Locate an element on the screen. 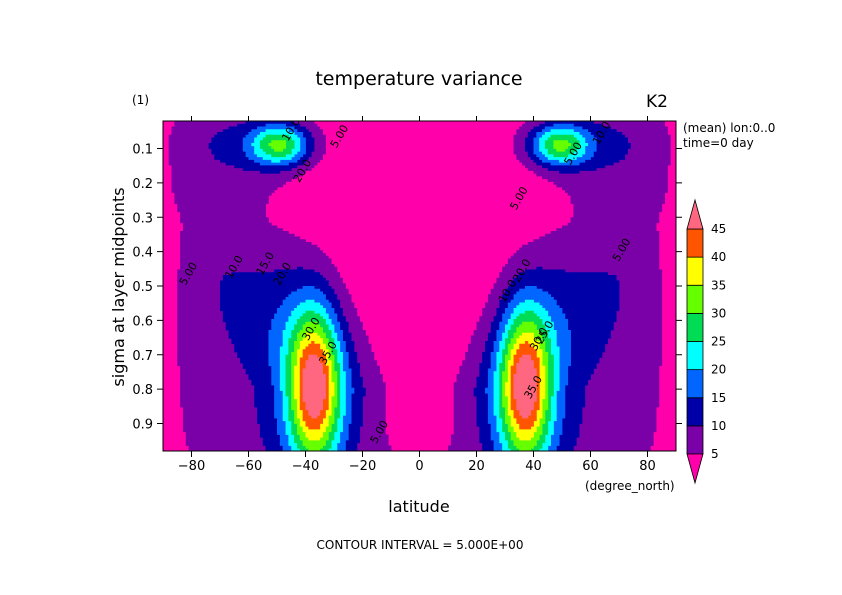  x-tick-label: 20 is located at coordinates (476, 466).